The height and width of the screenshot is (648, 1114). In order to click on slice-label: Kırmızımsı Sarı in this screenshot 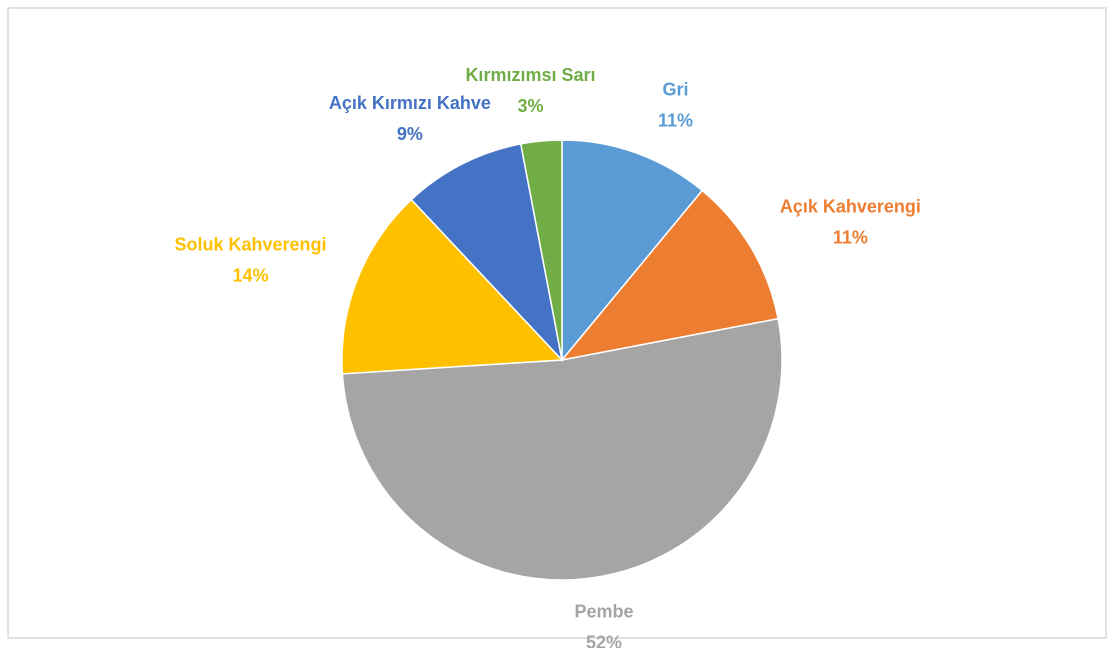, I will do `click(530, 75)`.